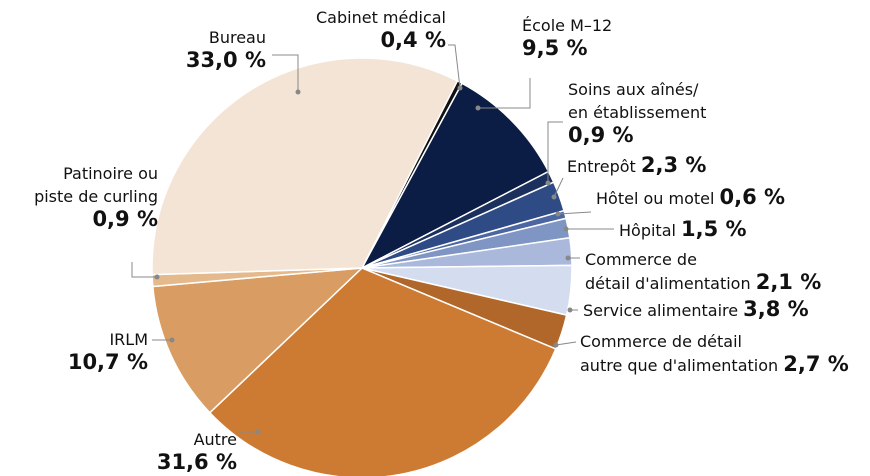 This screenshot has width=870, height=476. I want to click on slice-label: Patinoire ou piste de curling 0,9 %, so click(96, 197).